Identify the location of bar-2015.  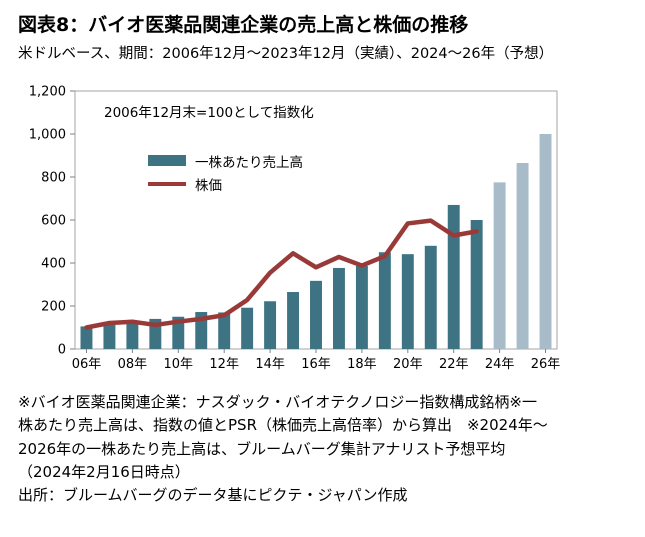
(293, 321).